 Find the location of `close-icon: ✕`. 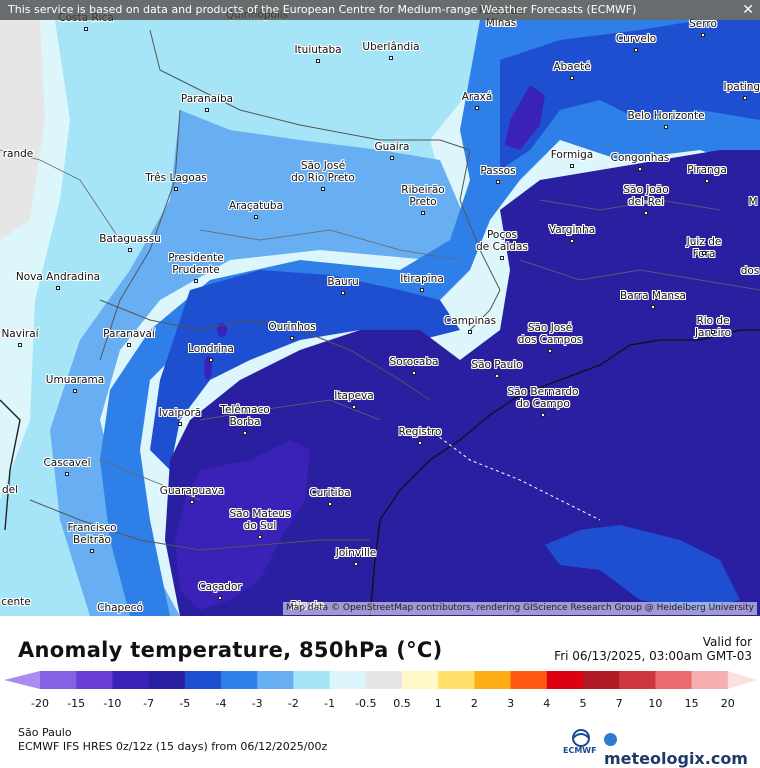

close-icon: ✕ is located at coordinates (748, 10).